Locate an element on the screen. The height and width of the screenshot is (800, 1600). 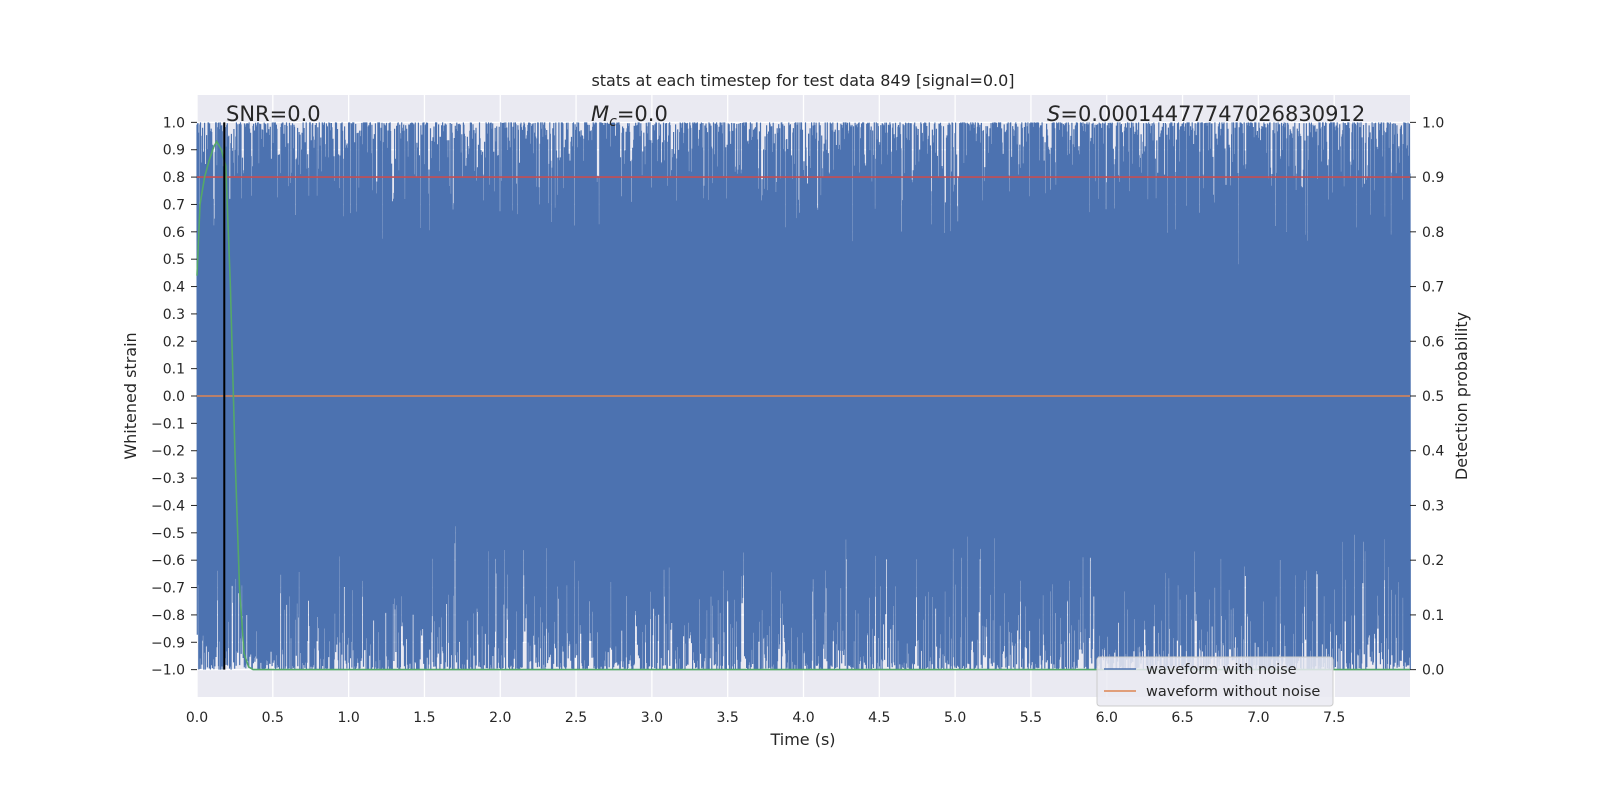
x-tick-label: 5.0 is located at coordinates (955, 718).